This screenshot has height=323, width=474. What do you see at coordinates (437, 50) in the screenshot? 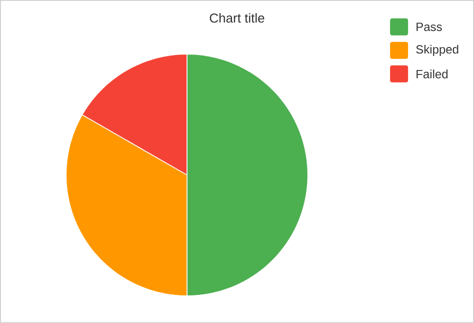
I see `legend-label: Skipped` at bounding box center [437, 50].